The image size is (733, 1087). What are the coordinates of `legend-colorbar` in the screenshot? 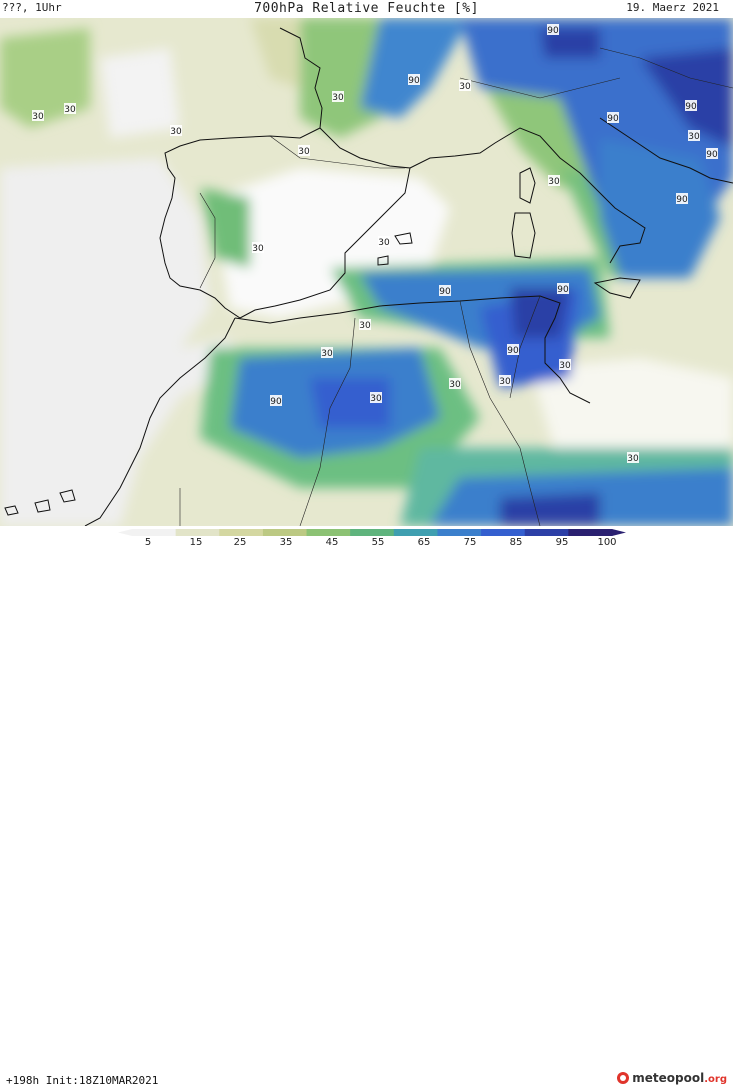 It's located at (372, 532).